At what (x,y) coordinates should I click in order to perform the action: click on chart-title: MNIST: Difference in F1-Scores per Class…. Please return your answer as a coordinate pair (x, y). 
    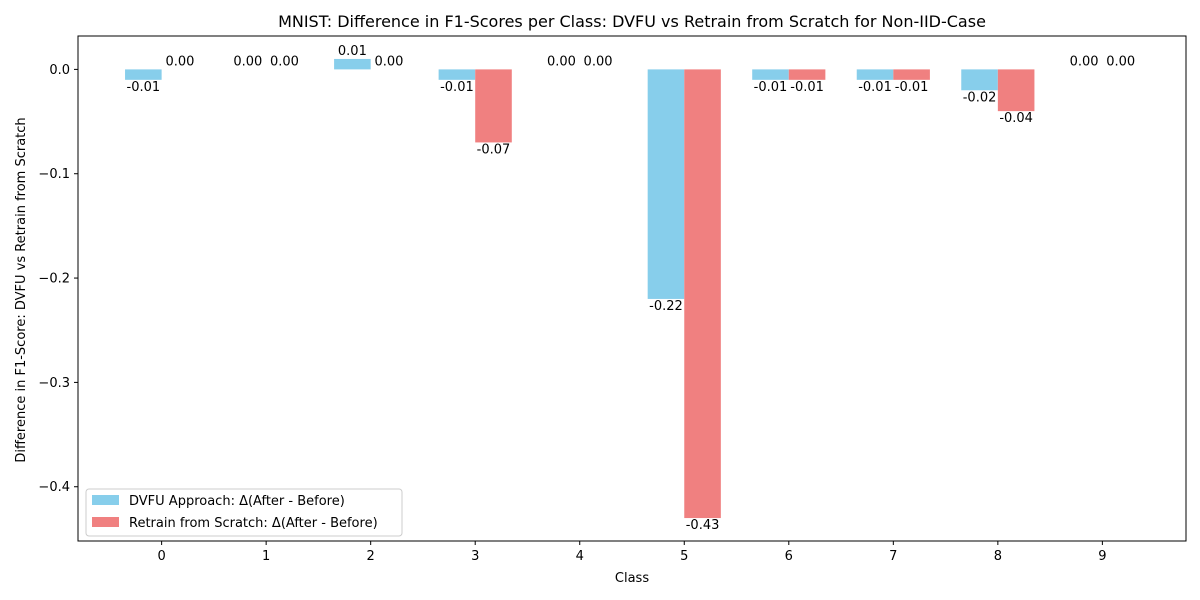
    Looking at the image, I should click on (632, 21).